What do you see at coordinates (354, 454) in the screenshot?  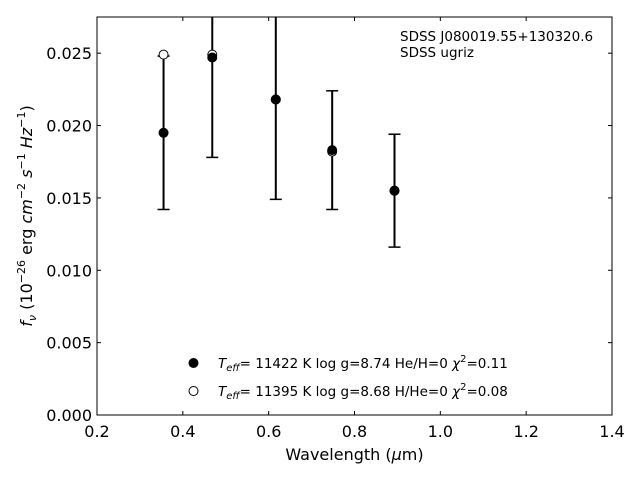 I see `x-axis-label: Wavelength (μm)` at bounding box center [354, 454].